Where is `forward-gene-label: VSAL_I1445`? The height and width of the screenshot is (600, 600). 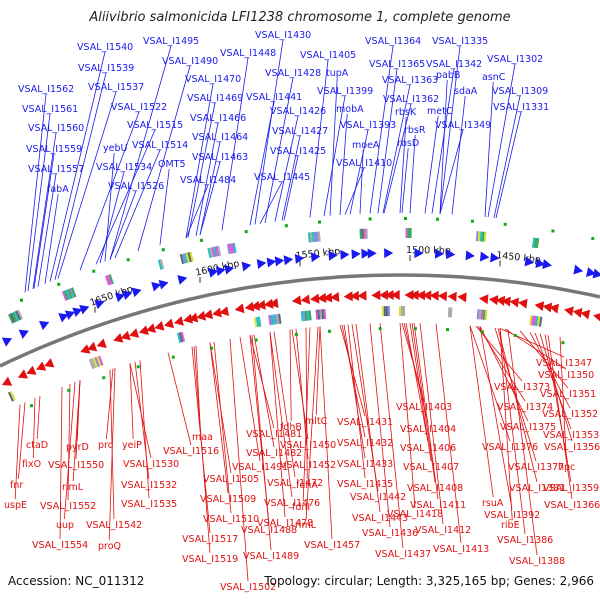 forward-gene-label: VSAL_I1445 is located at coordinates (282, 177).